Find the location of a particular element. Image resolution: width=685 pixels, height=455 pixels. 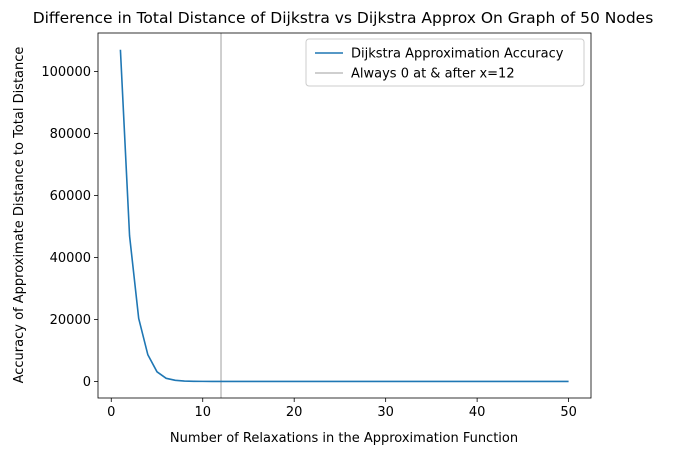

legend-label-vline: Always 0 at & after x=12 is located at coordinates (433, 74).